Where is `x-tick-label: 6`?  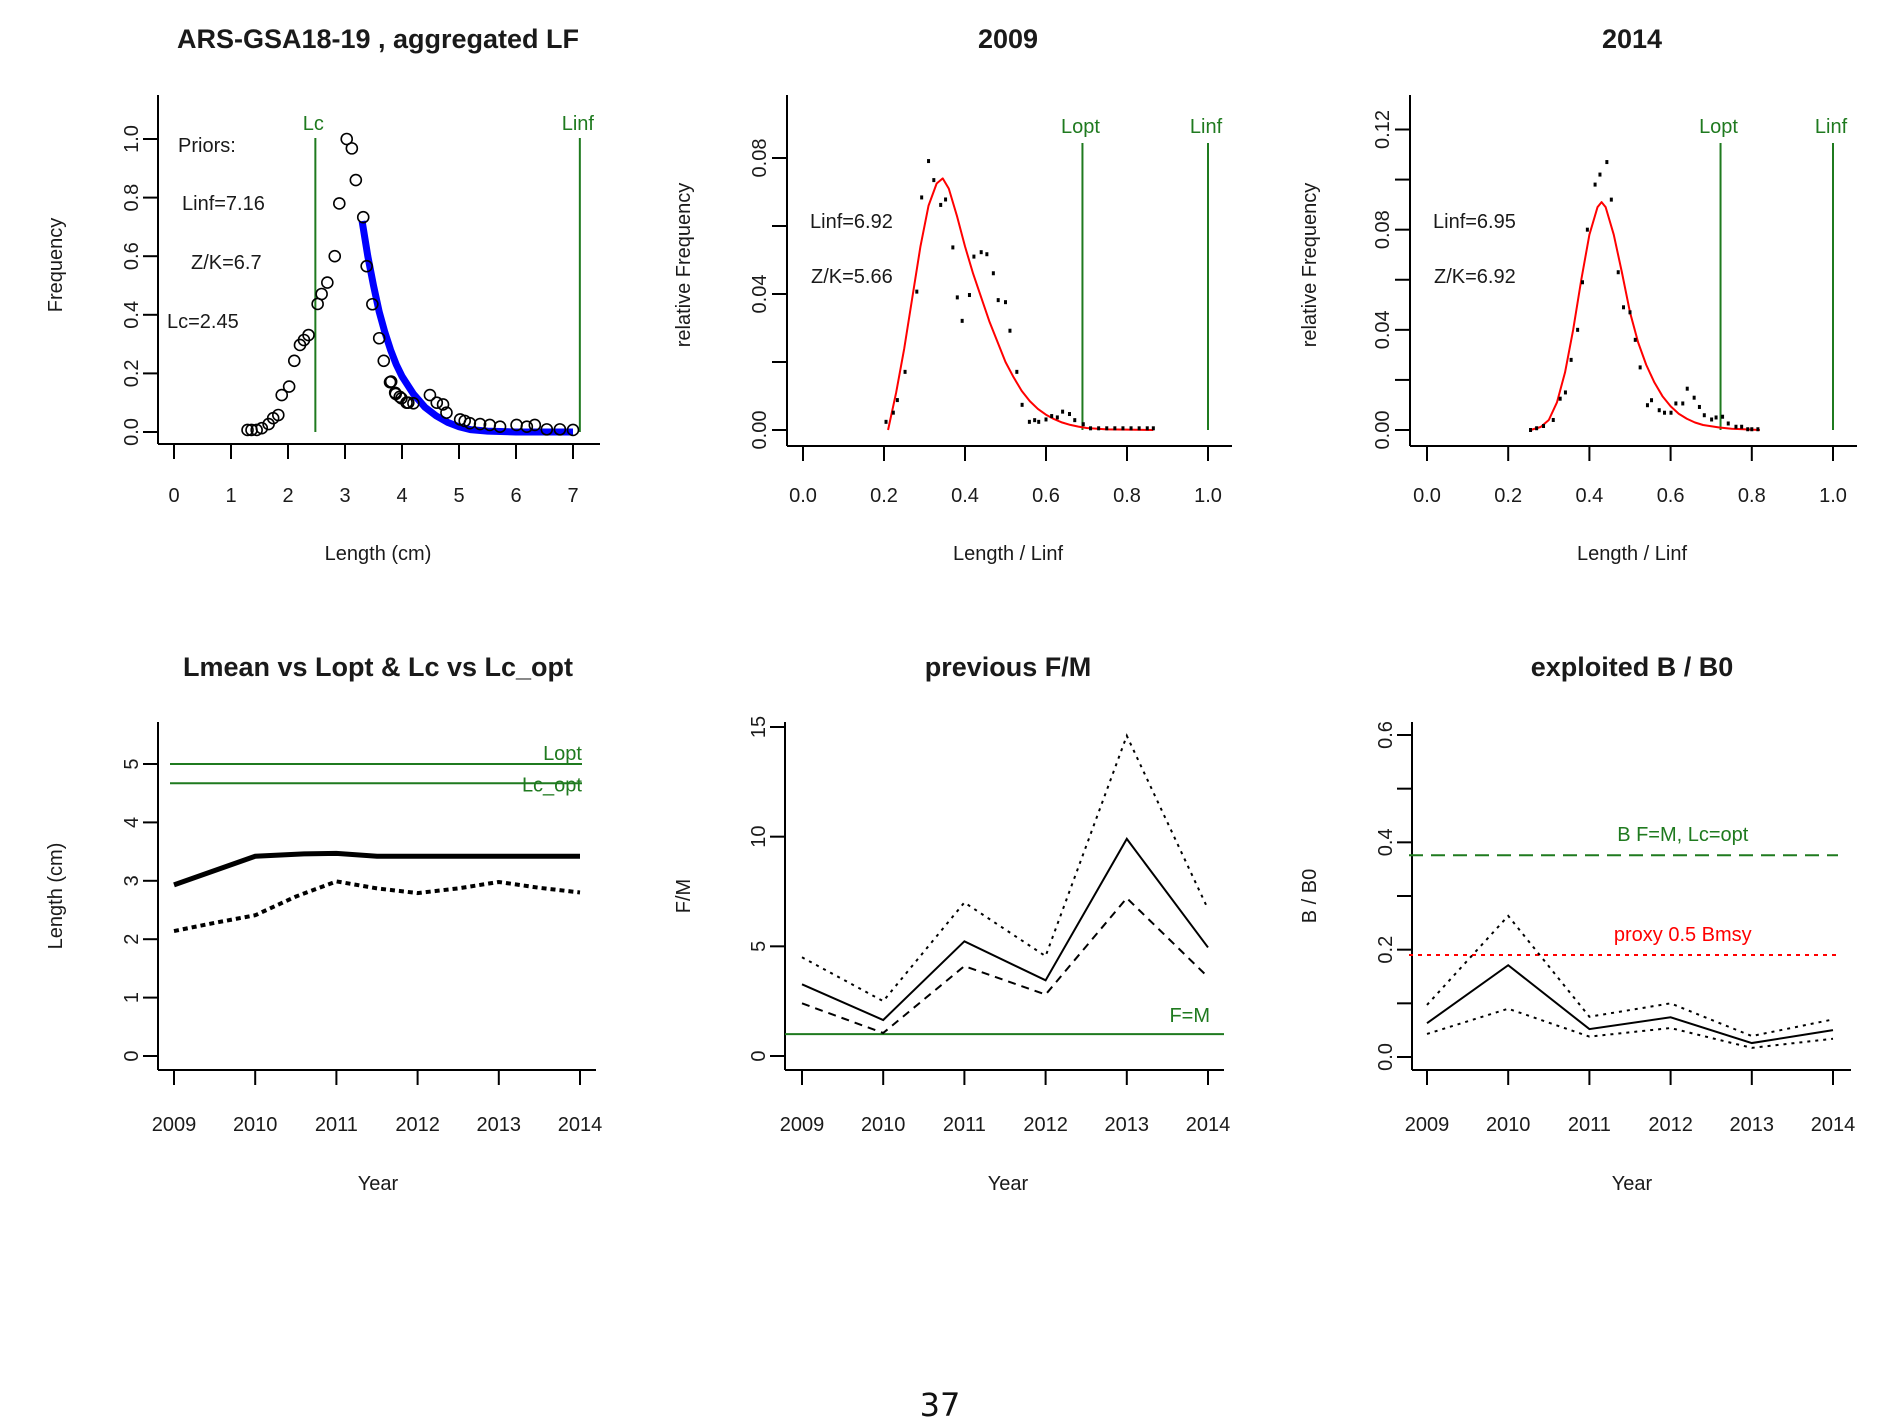 x-tick-label: 6 is located at coordinates (515, 496).